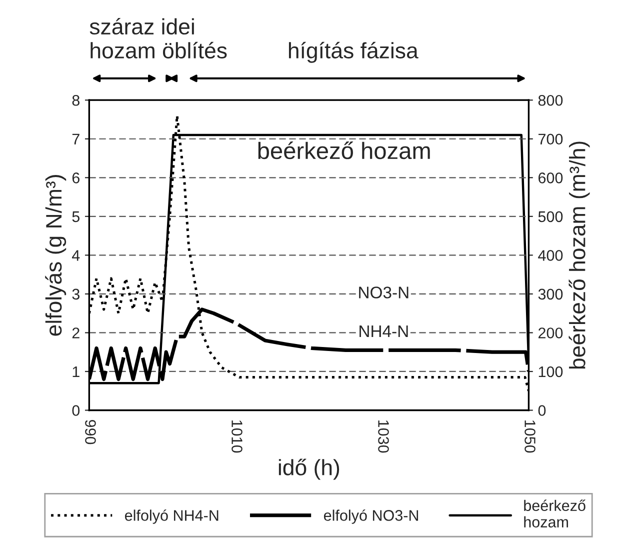 This screenshot has height=547, width=637. Describe the element at coordinates (550, 216) in the screenshot. I see `y2-tick-label: 500` at that location.